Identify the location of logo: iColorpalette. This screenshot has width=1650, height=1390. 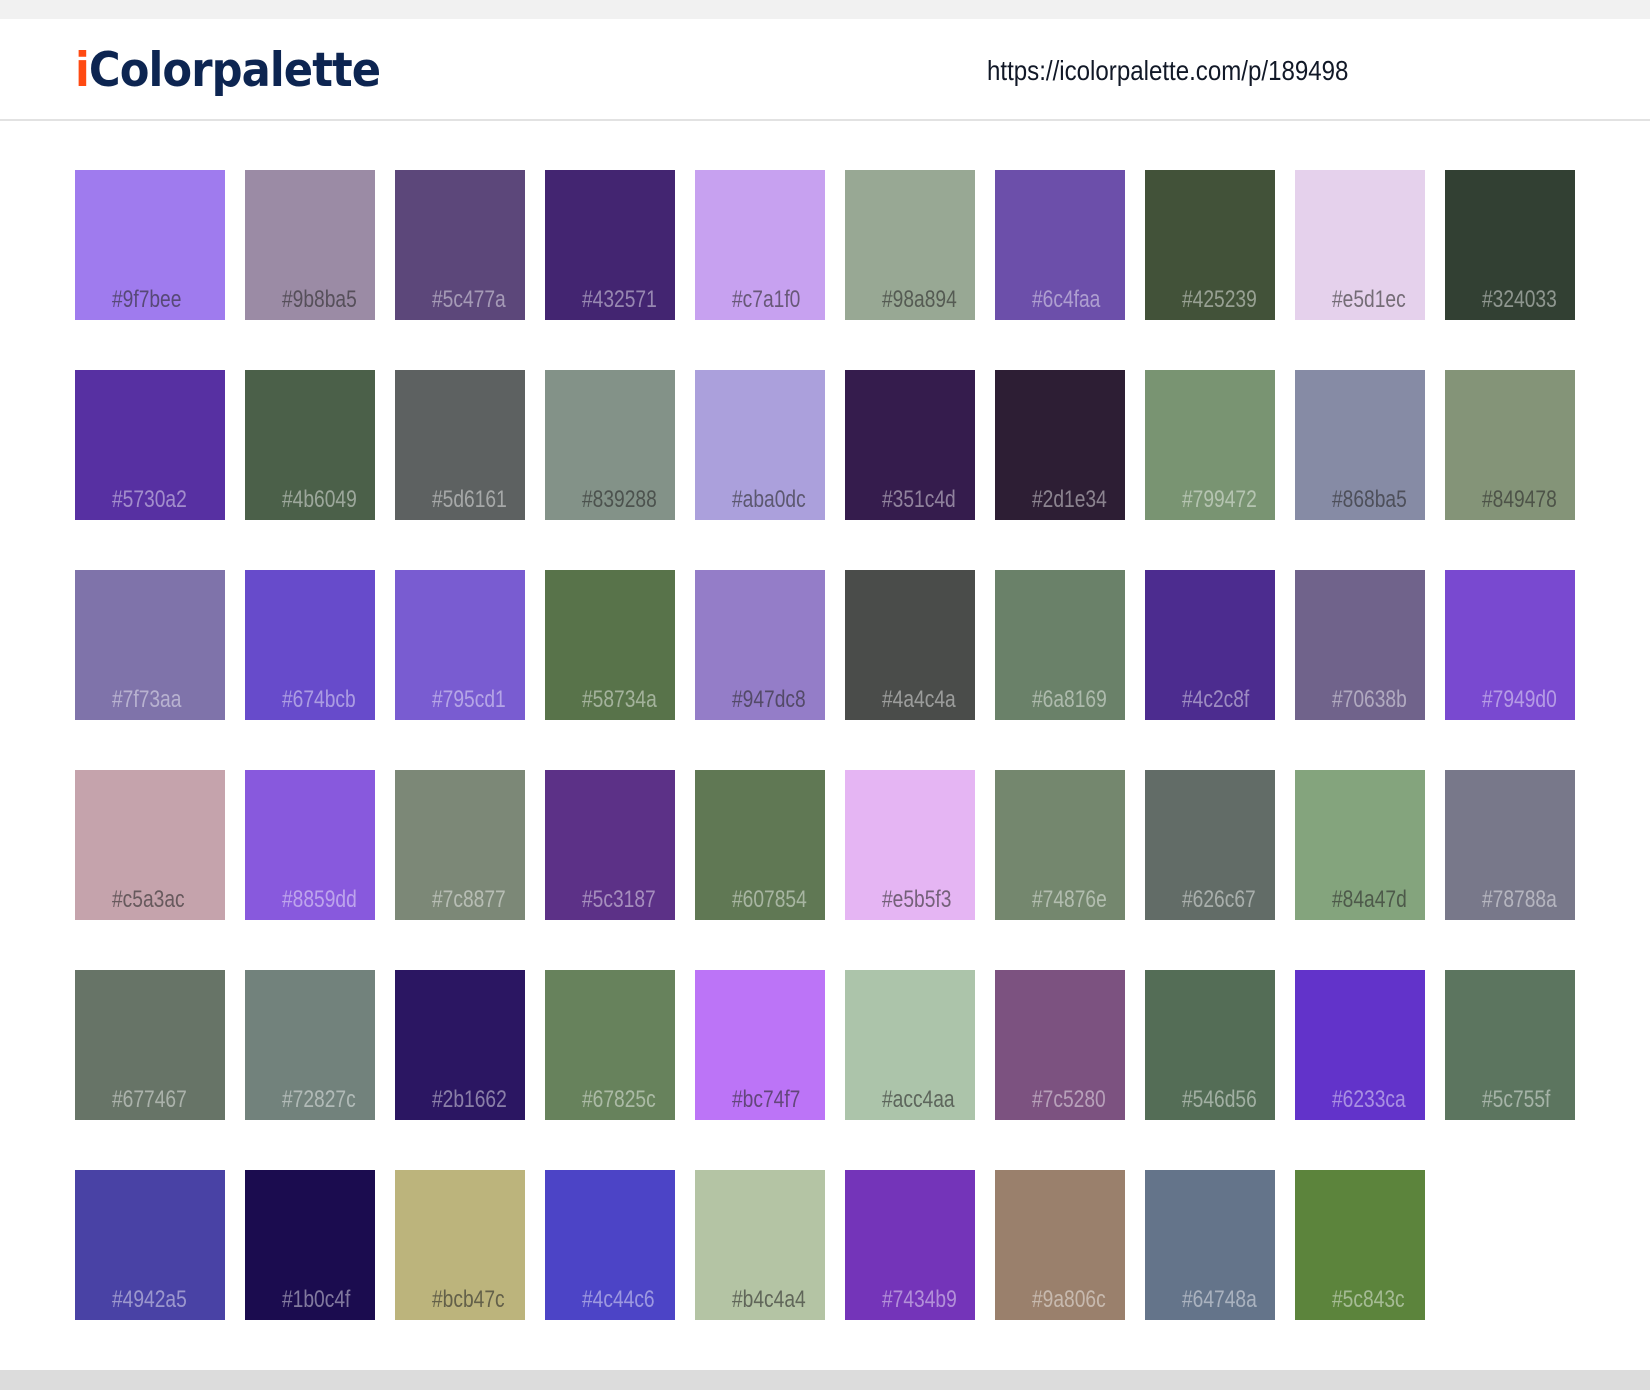
(228, 70).